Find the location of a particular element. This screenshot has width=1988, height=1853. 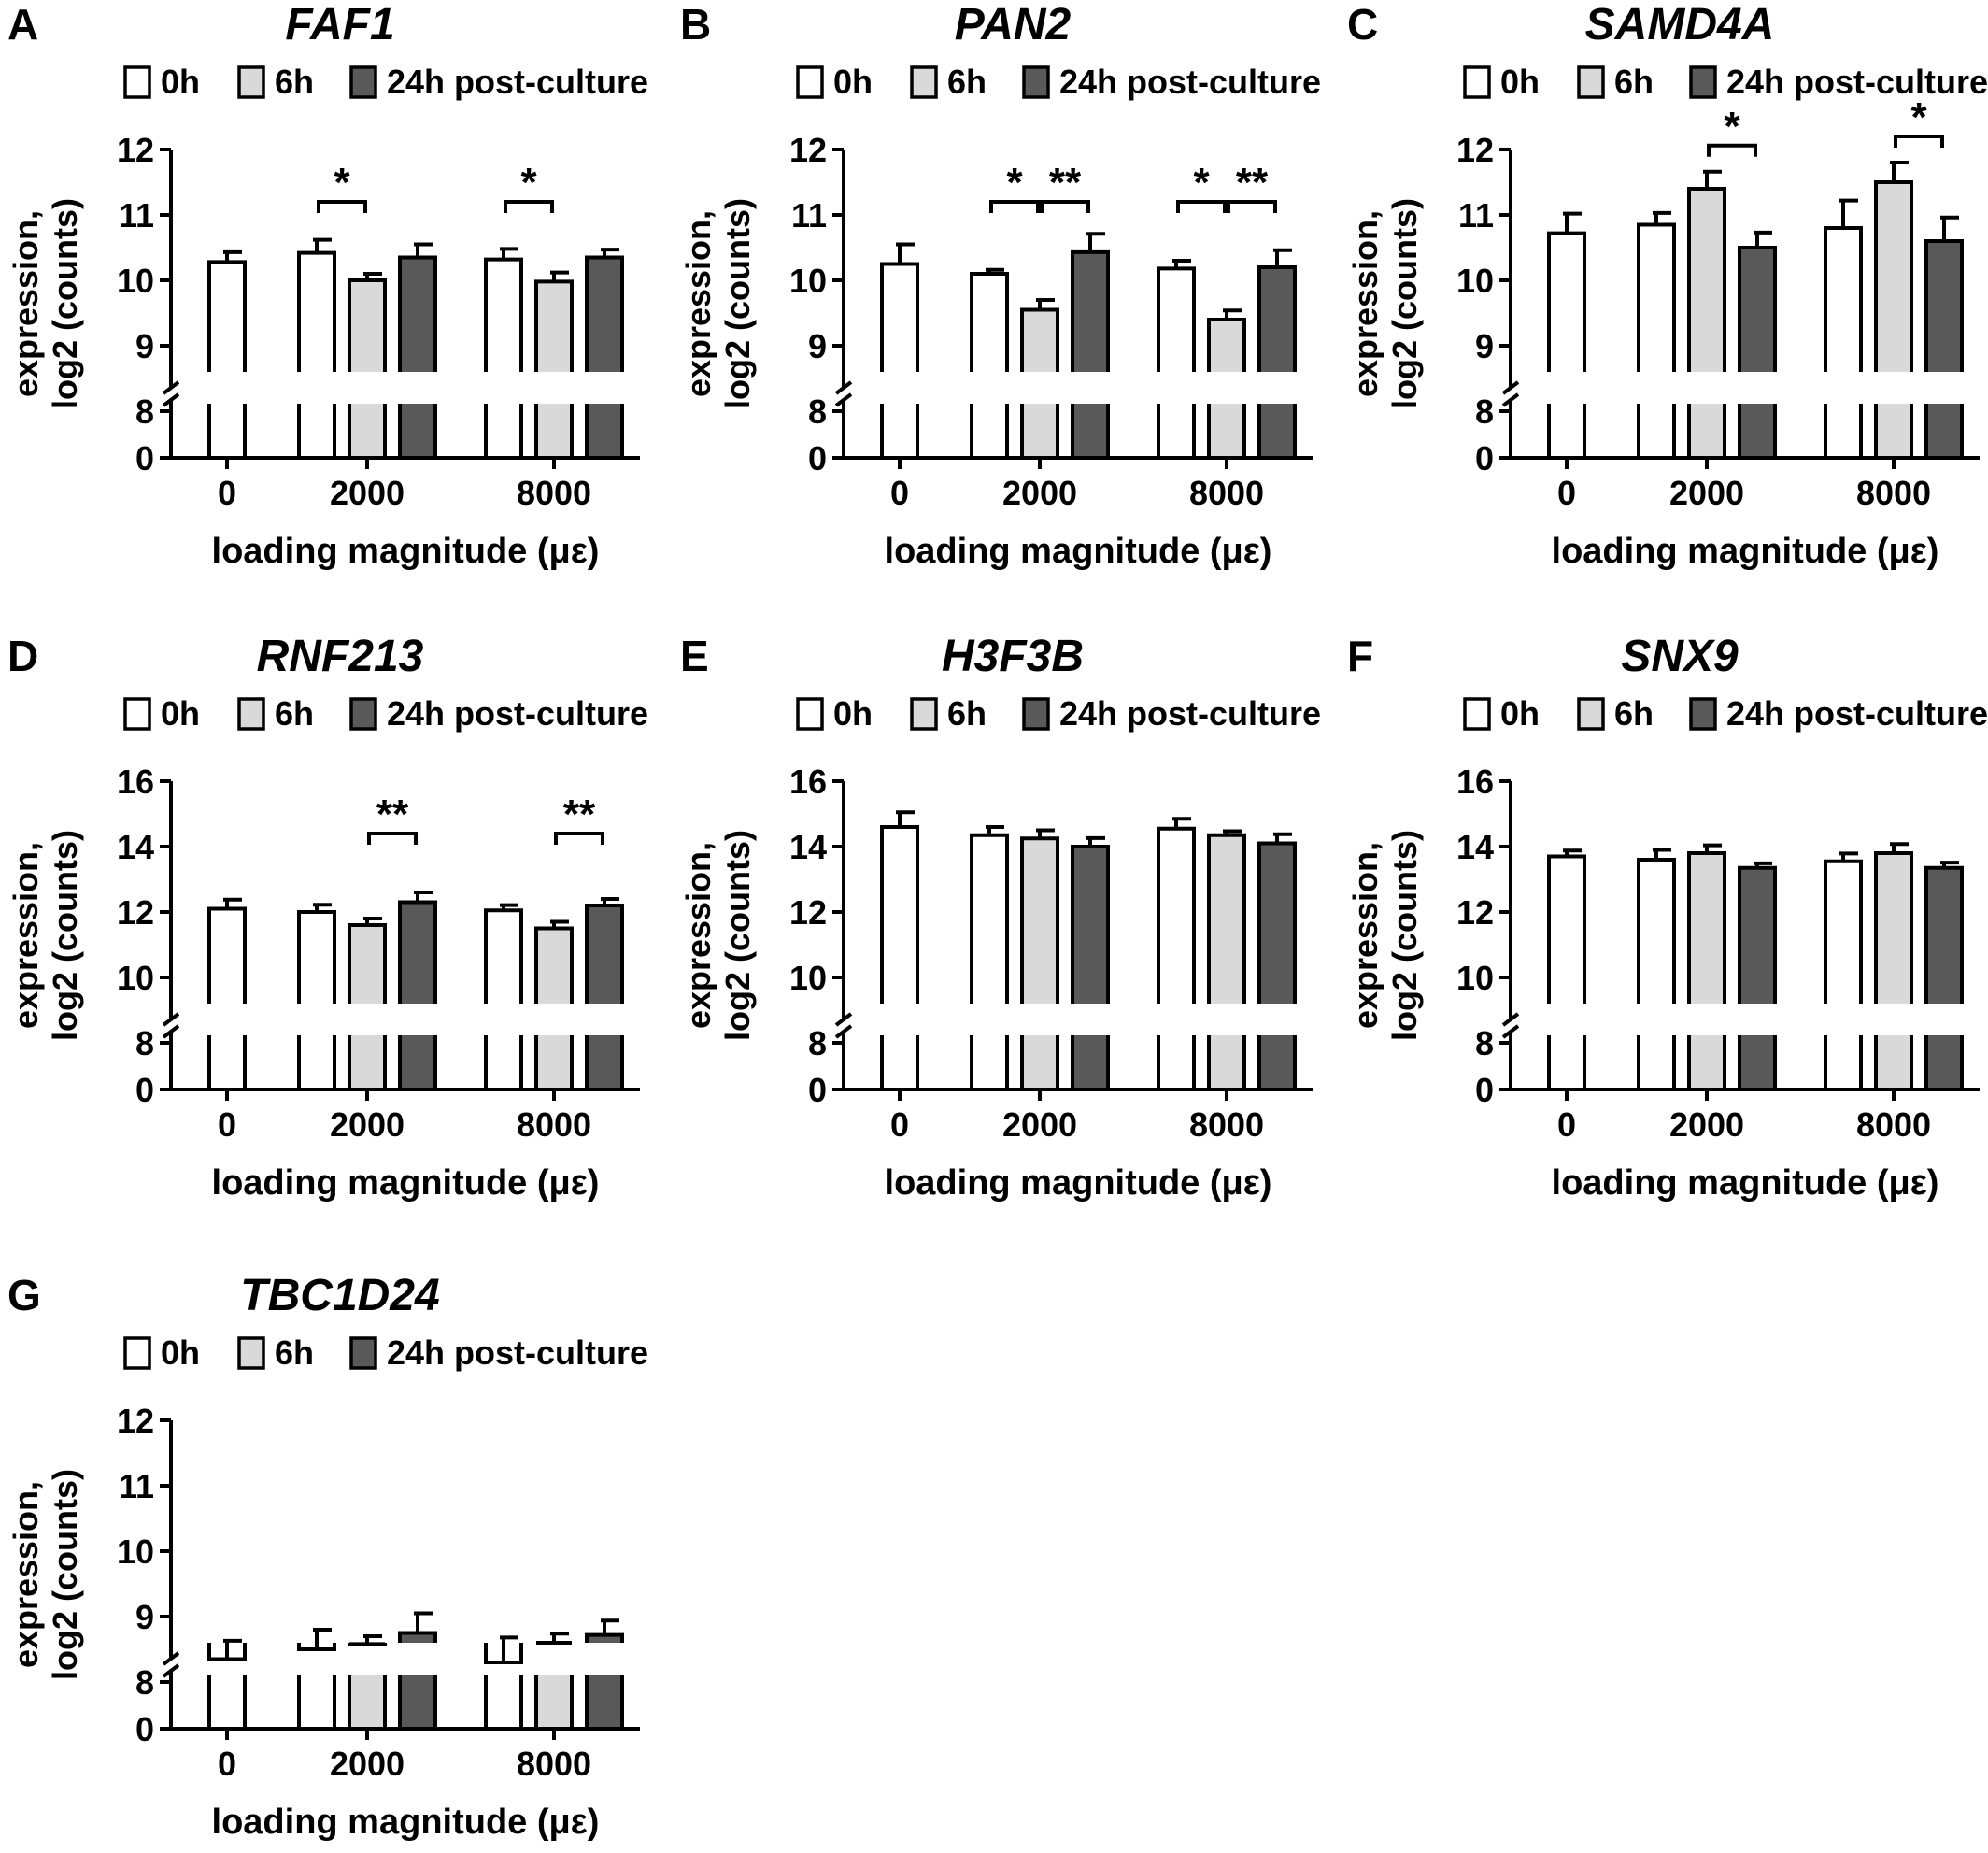

legend: 0h 6h 24h post-culture is located at coordinates (385, 713).